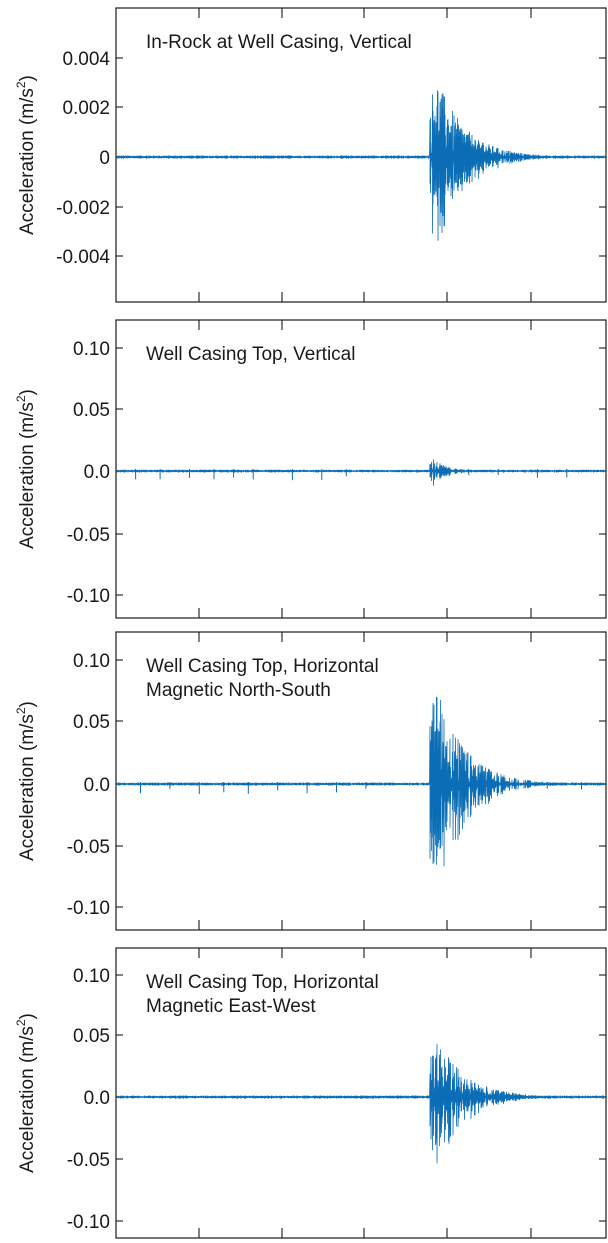  I want to click on y-tick-label: -0.004, so click(83, 257).